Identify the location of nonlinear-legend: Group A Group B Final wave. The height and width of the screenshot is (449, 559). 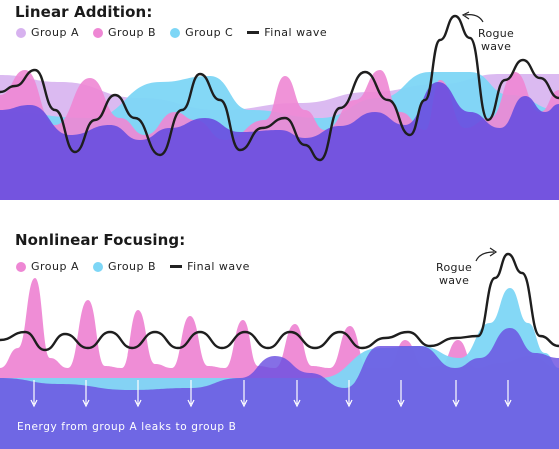
(140, 266).